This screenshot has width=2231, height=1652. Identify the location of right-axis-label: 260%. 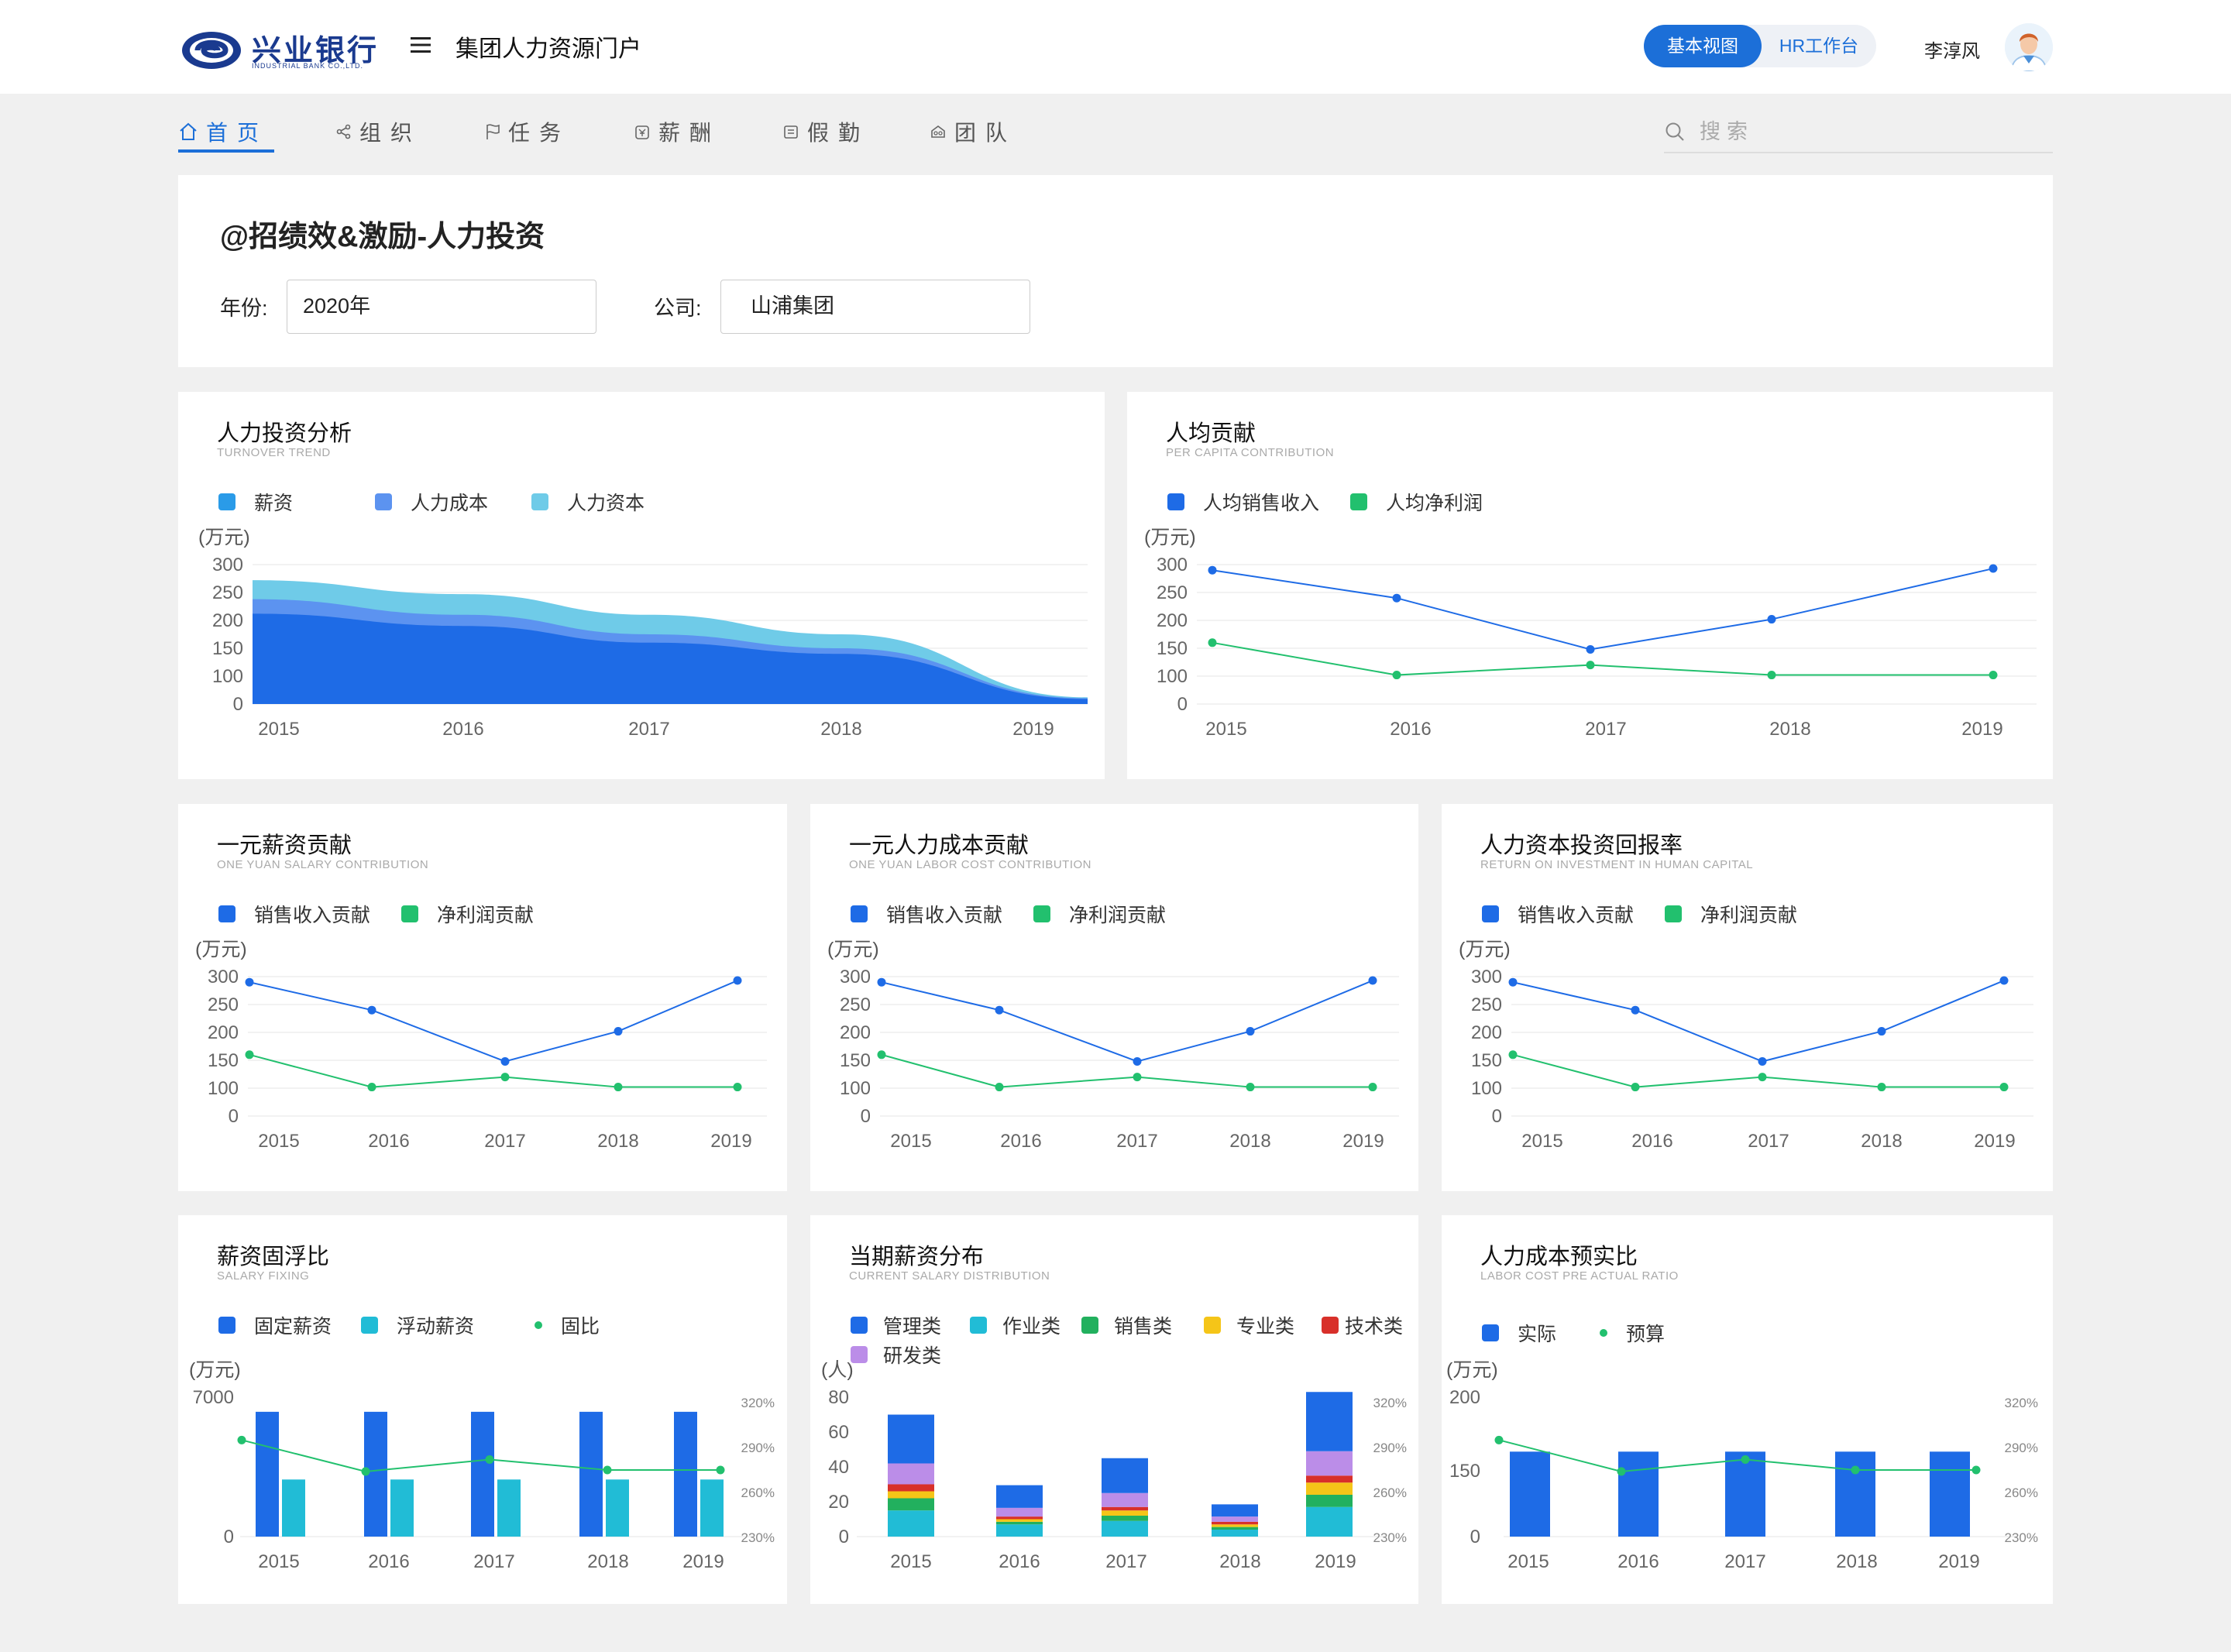
(2021, 1492).